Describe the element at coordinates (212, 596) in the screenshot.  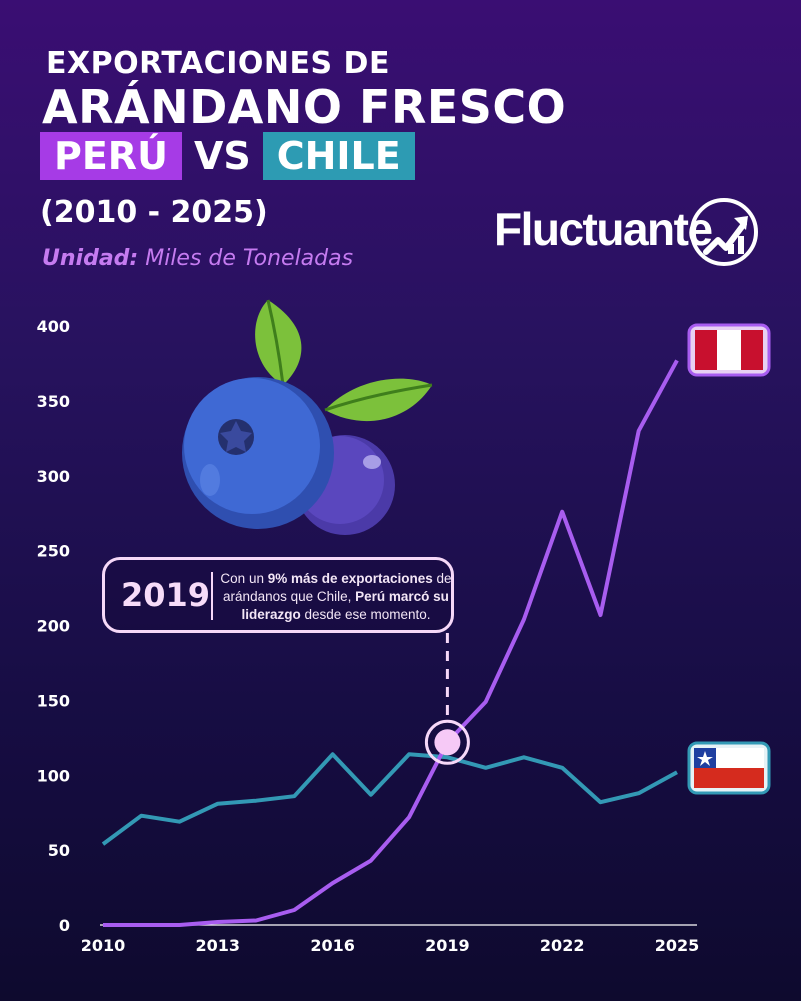
I see `callout-divider` at that location.